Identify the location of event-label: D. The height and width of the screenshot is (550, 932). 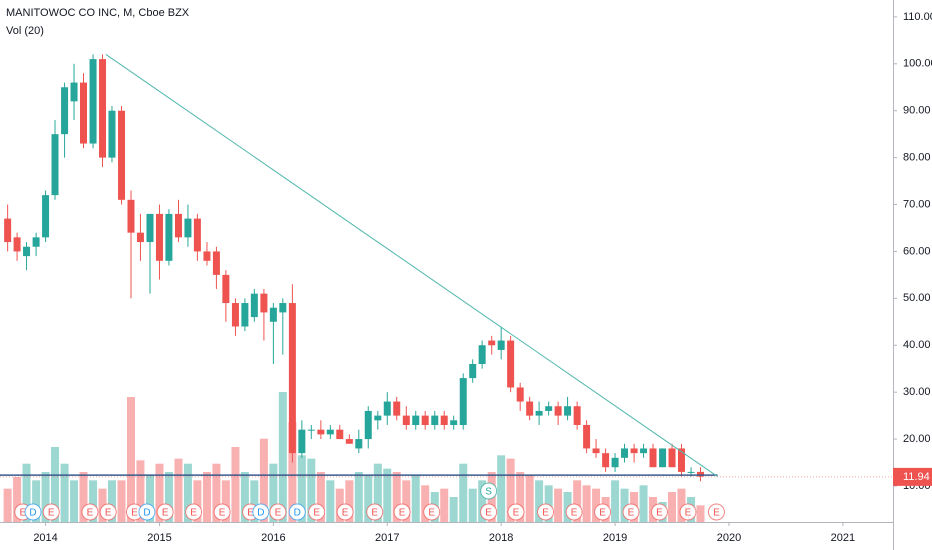
(32, 513).